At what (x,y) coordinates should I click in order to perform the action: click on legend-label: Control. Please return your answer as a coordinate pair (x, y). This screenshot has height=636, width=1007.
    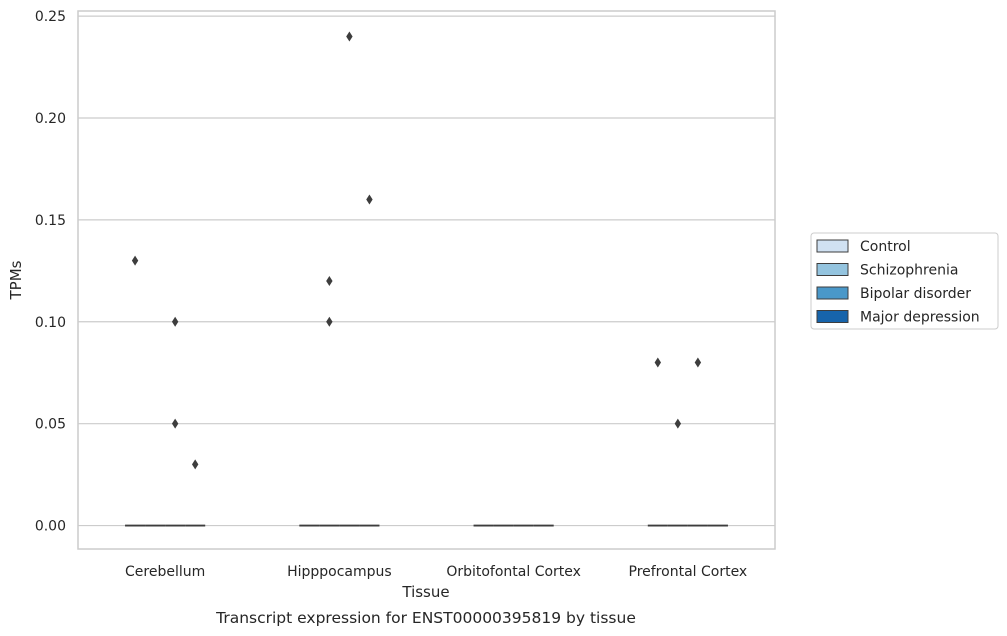
    Looking at the image, I should click on (885, 247).